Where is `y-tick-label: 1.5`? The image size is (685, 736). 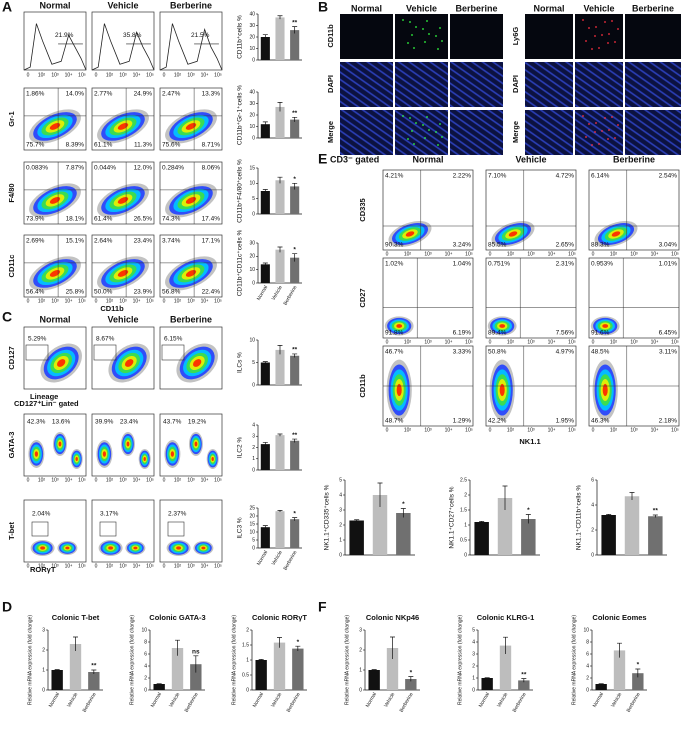 y-tick-label: 1.5 is located at coordinates (245, 645).